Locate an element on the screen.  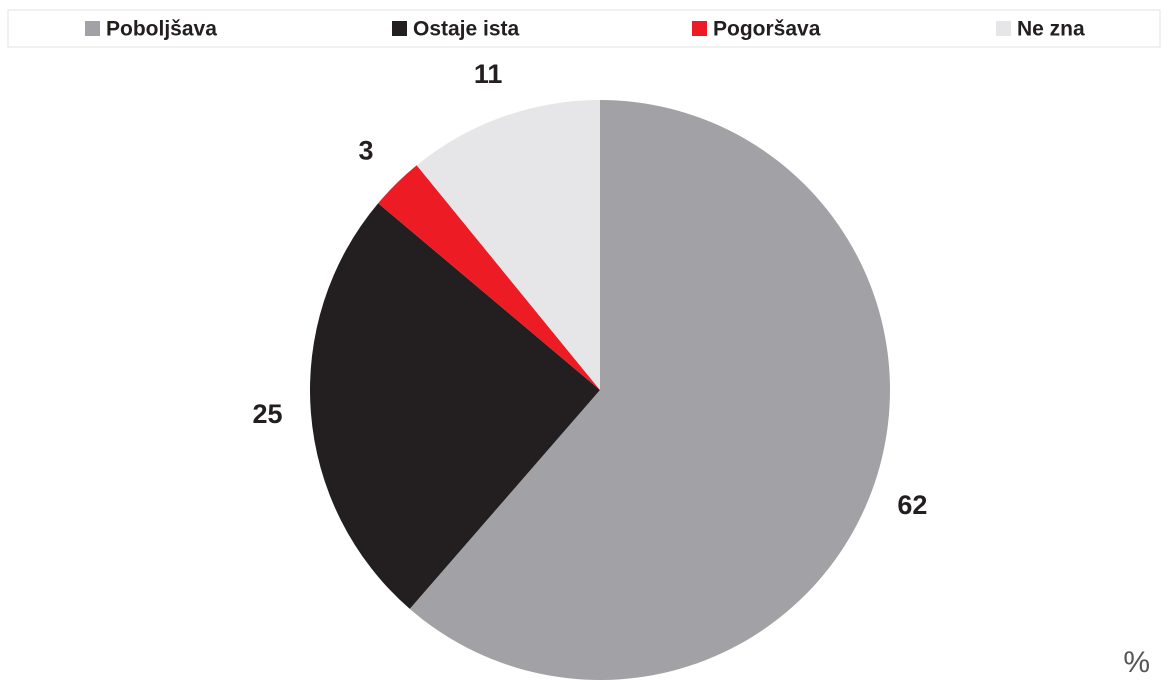
legend-box is located at coordinates (584, 28).